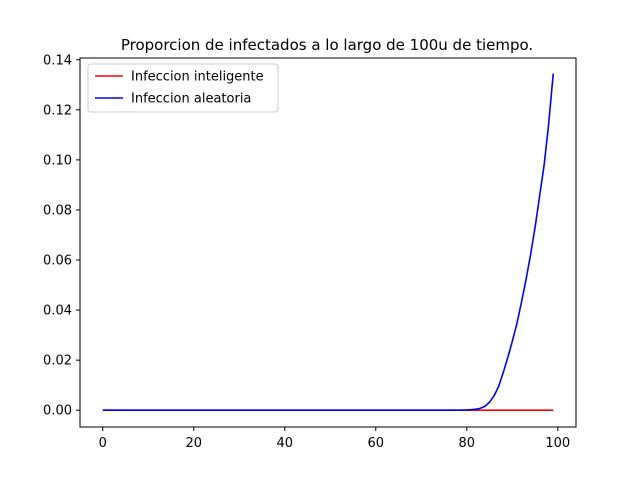 The image size is (640, 480). Describe the element at coordinates (57, 411) in the screenshot. I see `y-tick-label: 0.00` at that location.